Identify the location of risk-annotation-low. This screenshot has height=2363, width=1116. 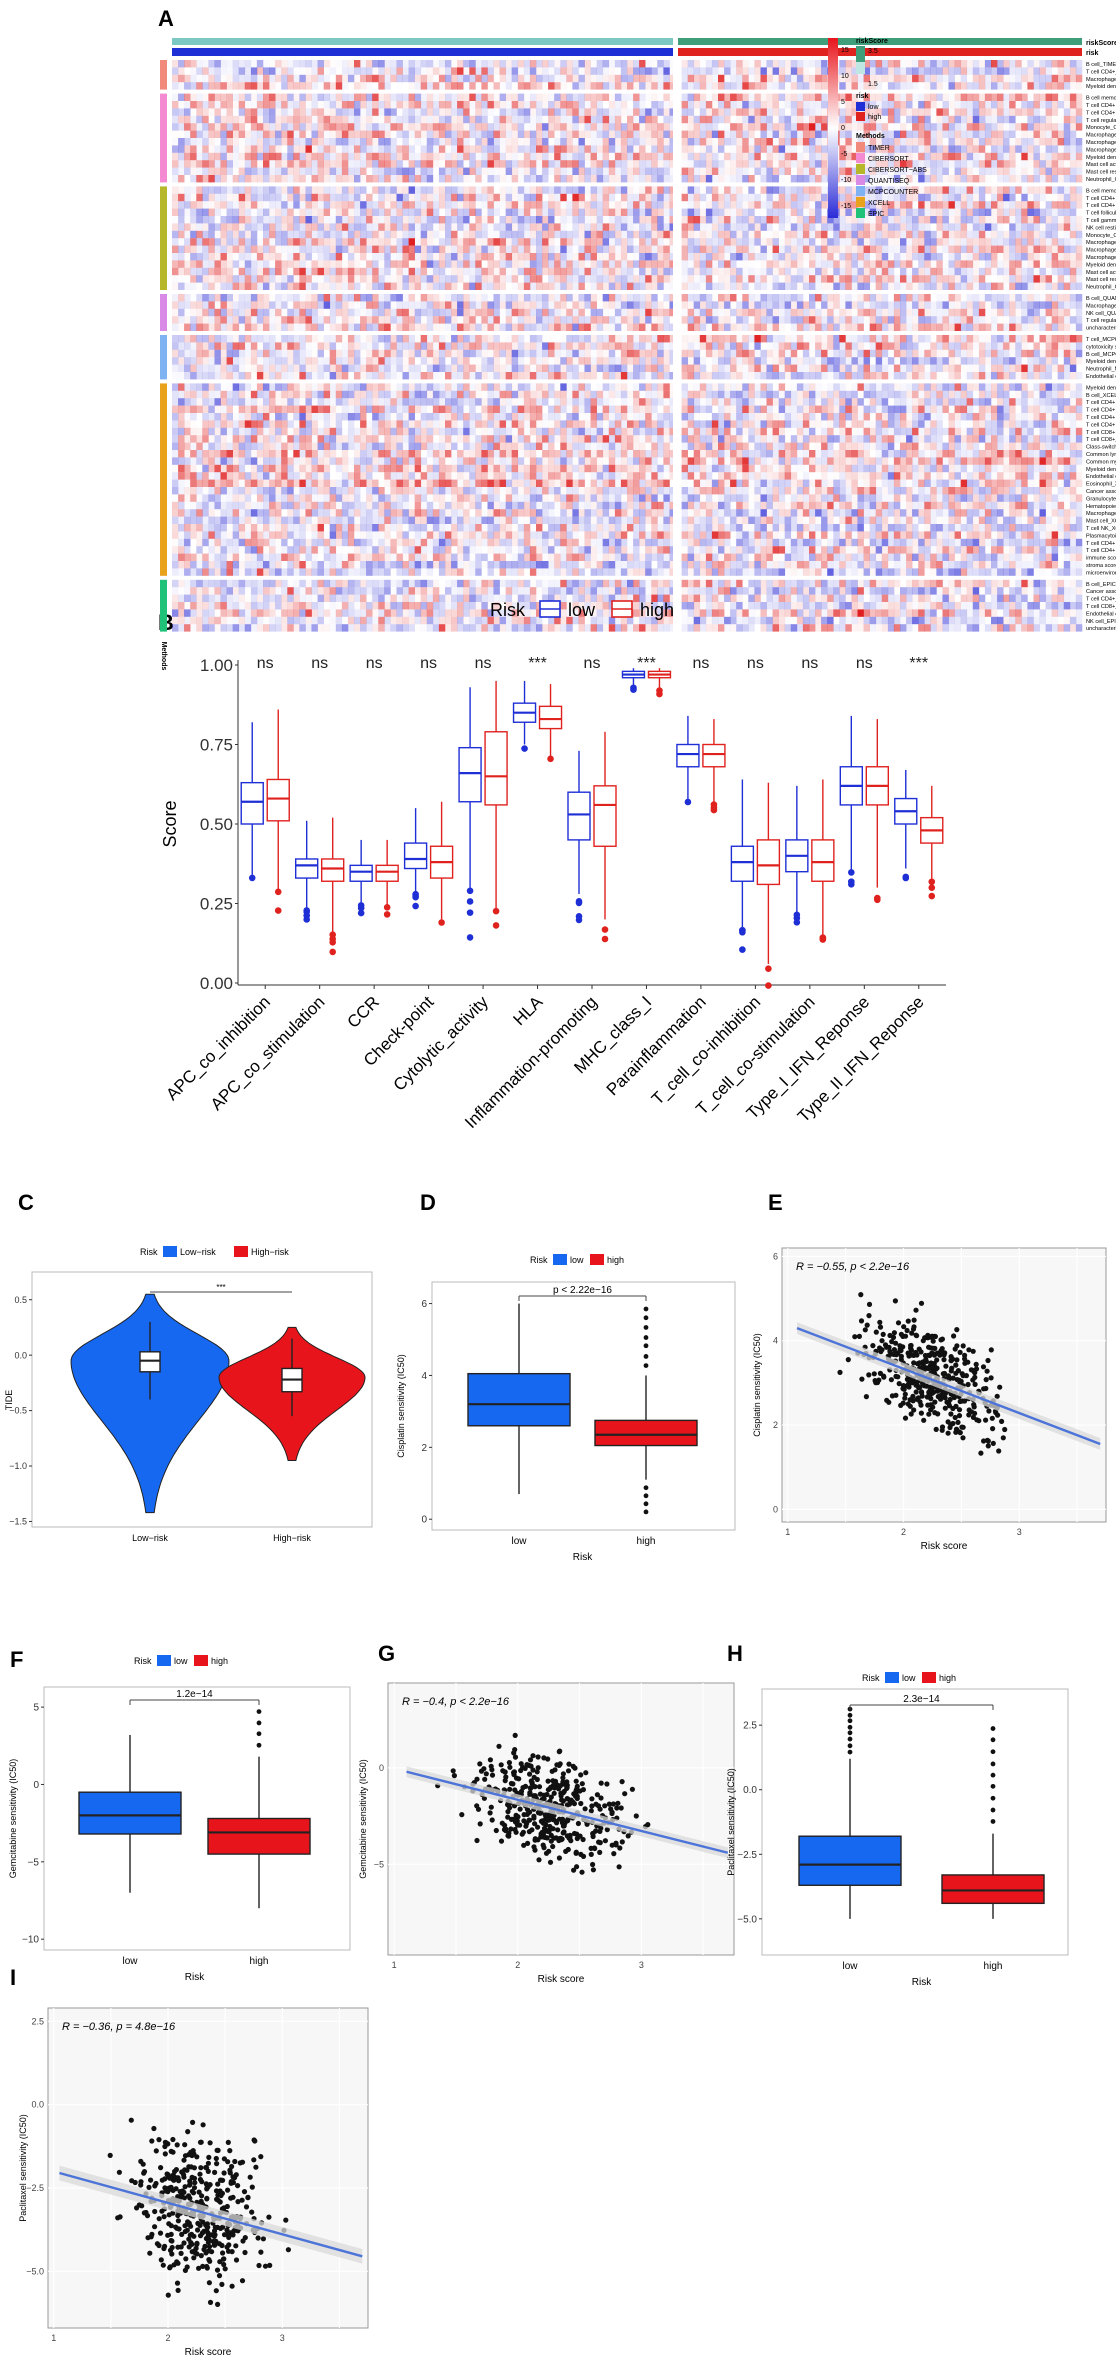
(422, 52).